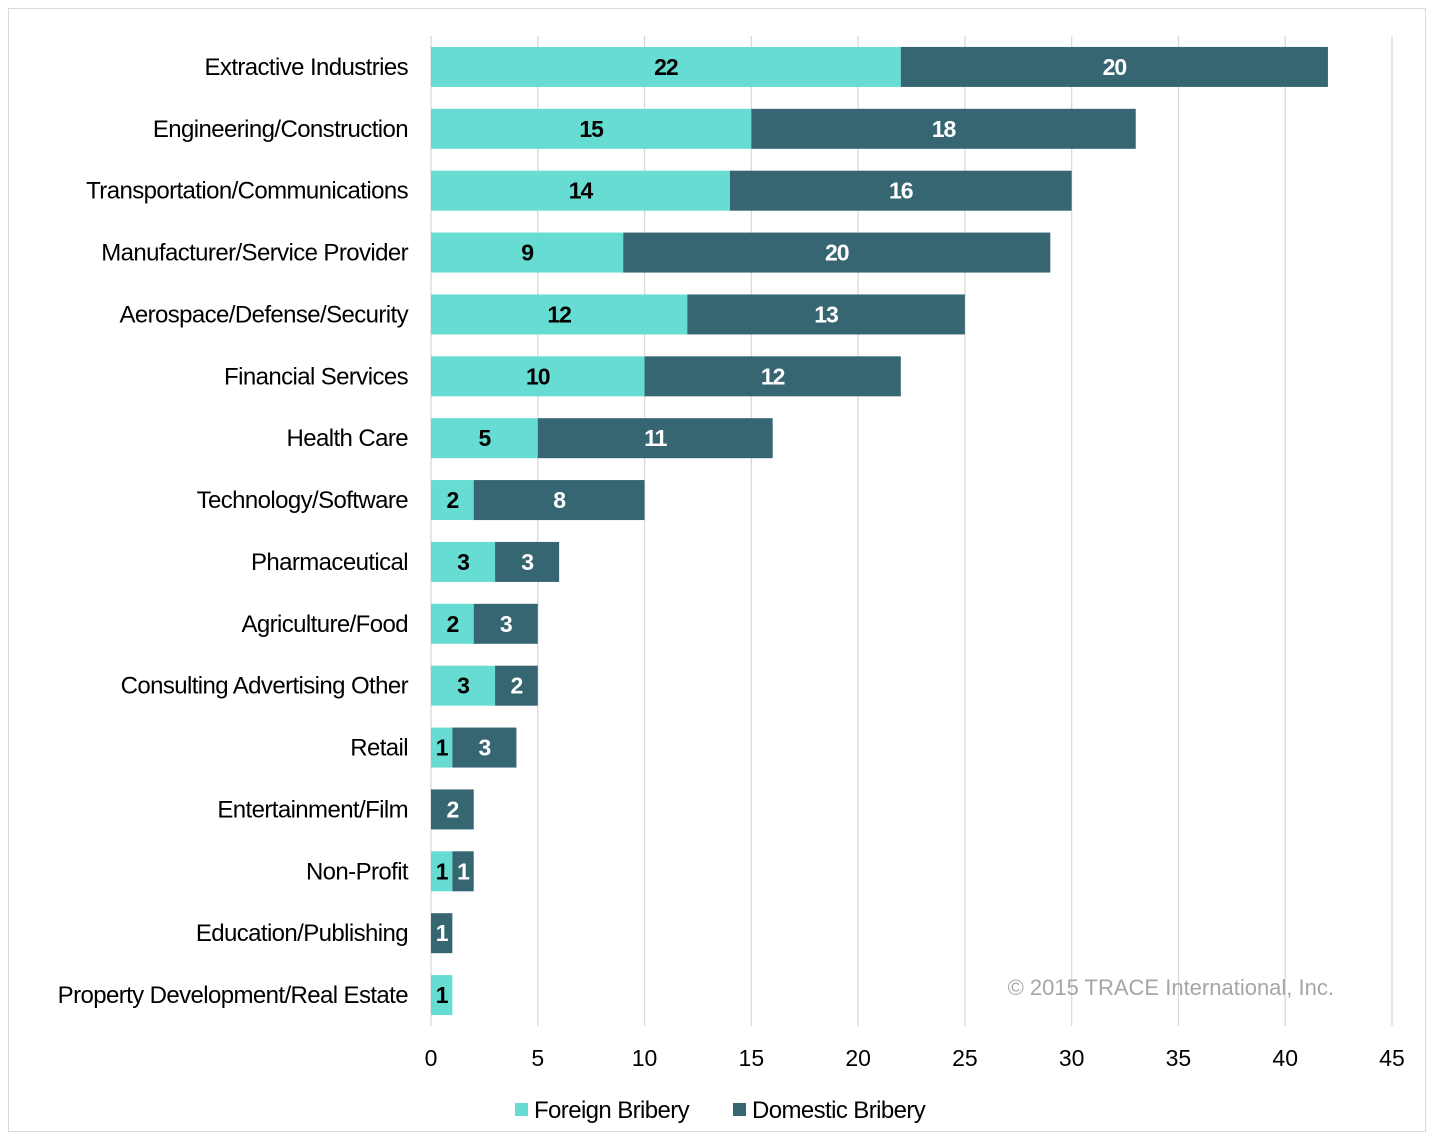  What do you see at coordinates (280, 129) in the screenshot?
I see `category-label: Engineering/Construction` at bounding box center [280, 129].